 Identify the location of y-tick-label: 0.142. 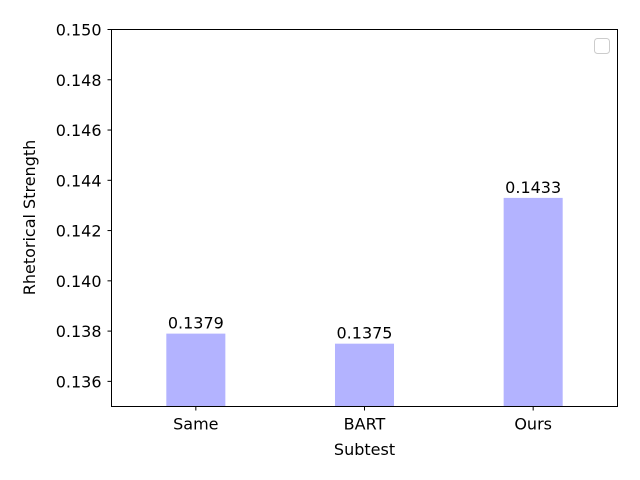
(79, 231).